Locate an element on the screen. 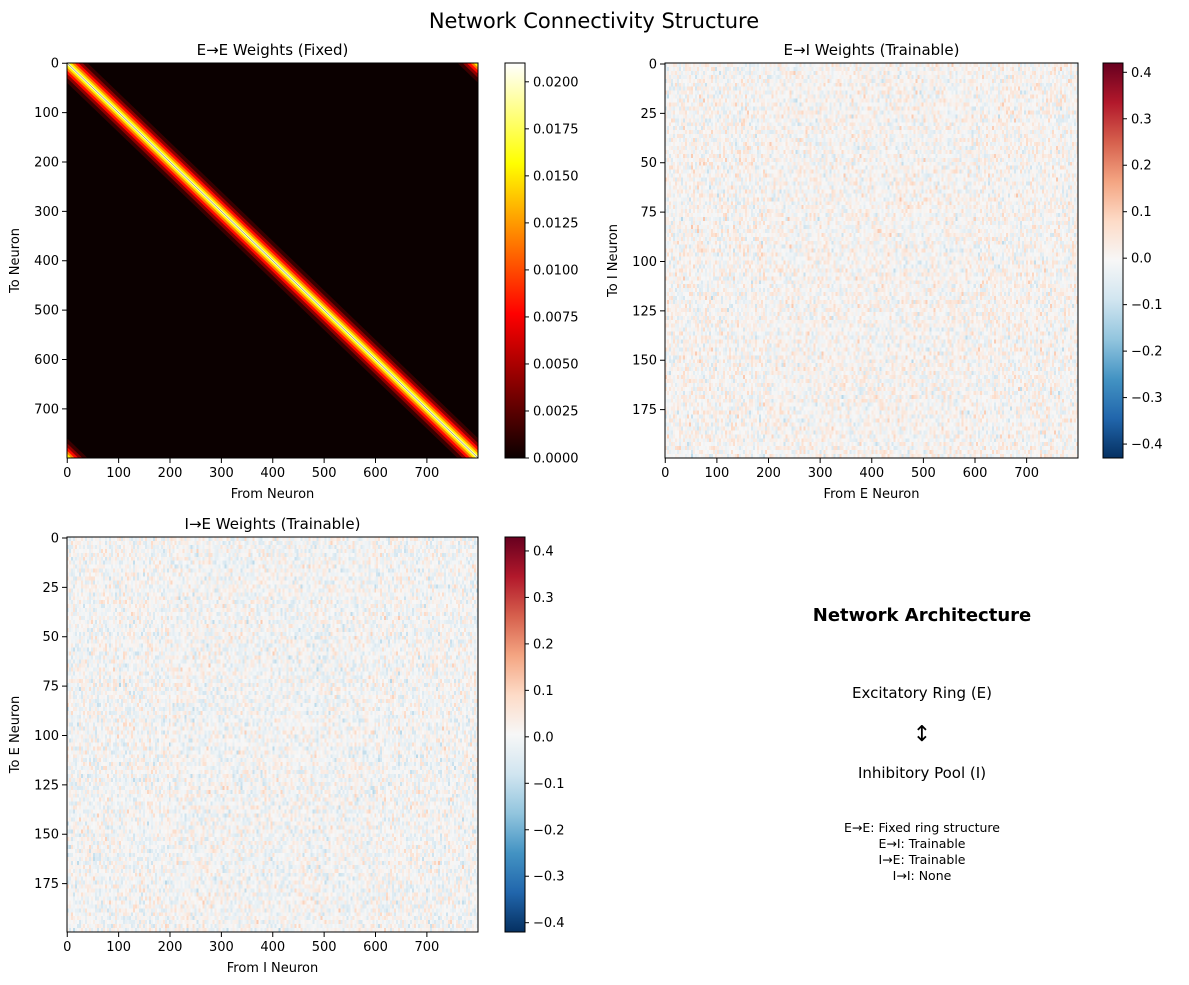  panel-title: E→I Weights (Trainable) is located at coordinates (872, 50).